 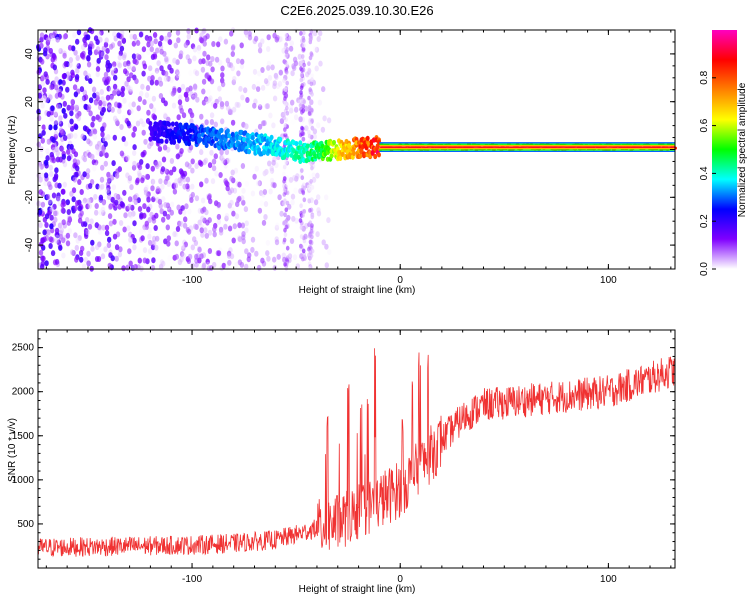 What do you see at coordinates (192, 579) in the screenshot?
I see `x-tick-label: -100` at bounding box center [192, 579].